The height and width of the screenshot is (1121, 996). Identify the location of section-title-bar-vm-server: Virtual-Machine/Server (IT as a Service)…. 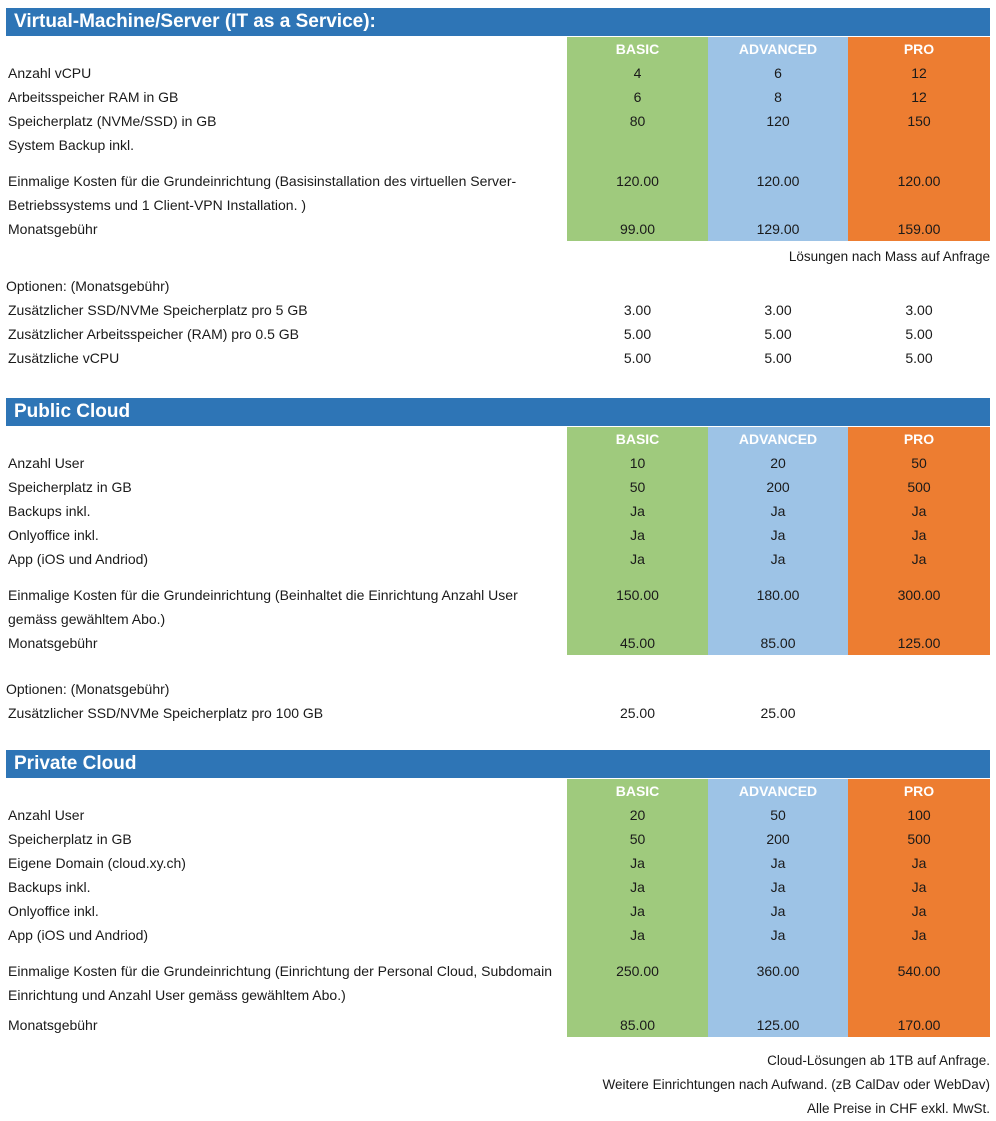
(498, 22).